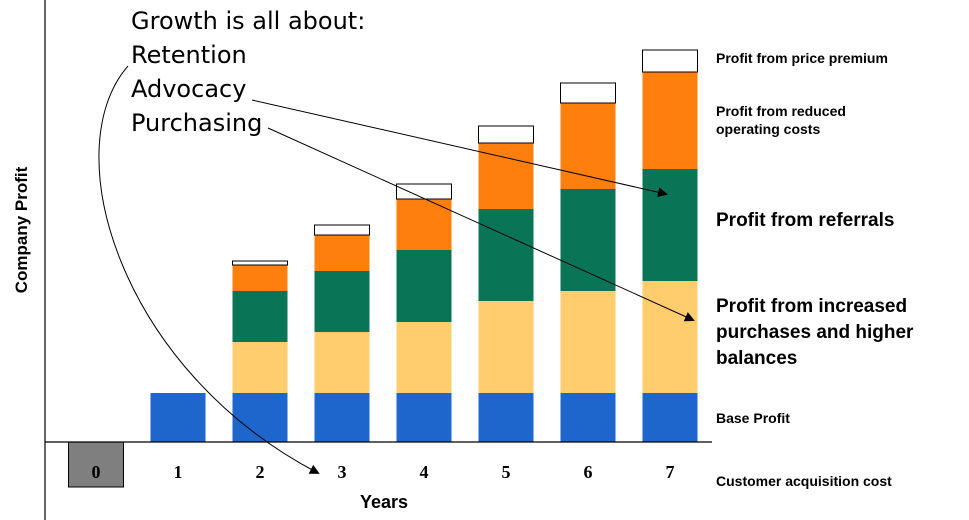 The height and width of the screenshot is (520, 969). What do you see at coordinates (21, 230) in the screenshot?
I see `y-axis-label: Company Profit` at bounding box center [21, 230].